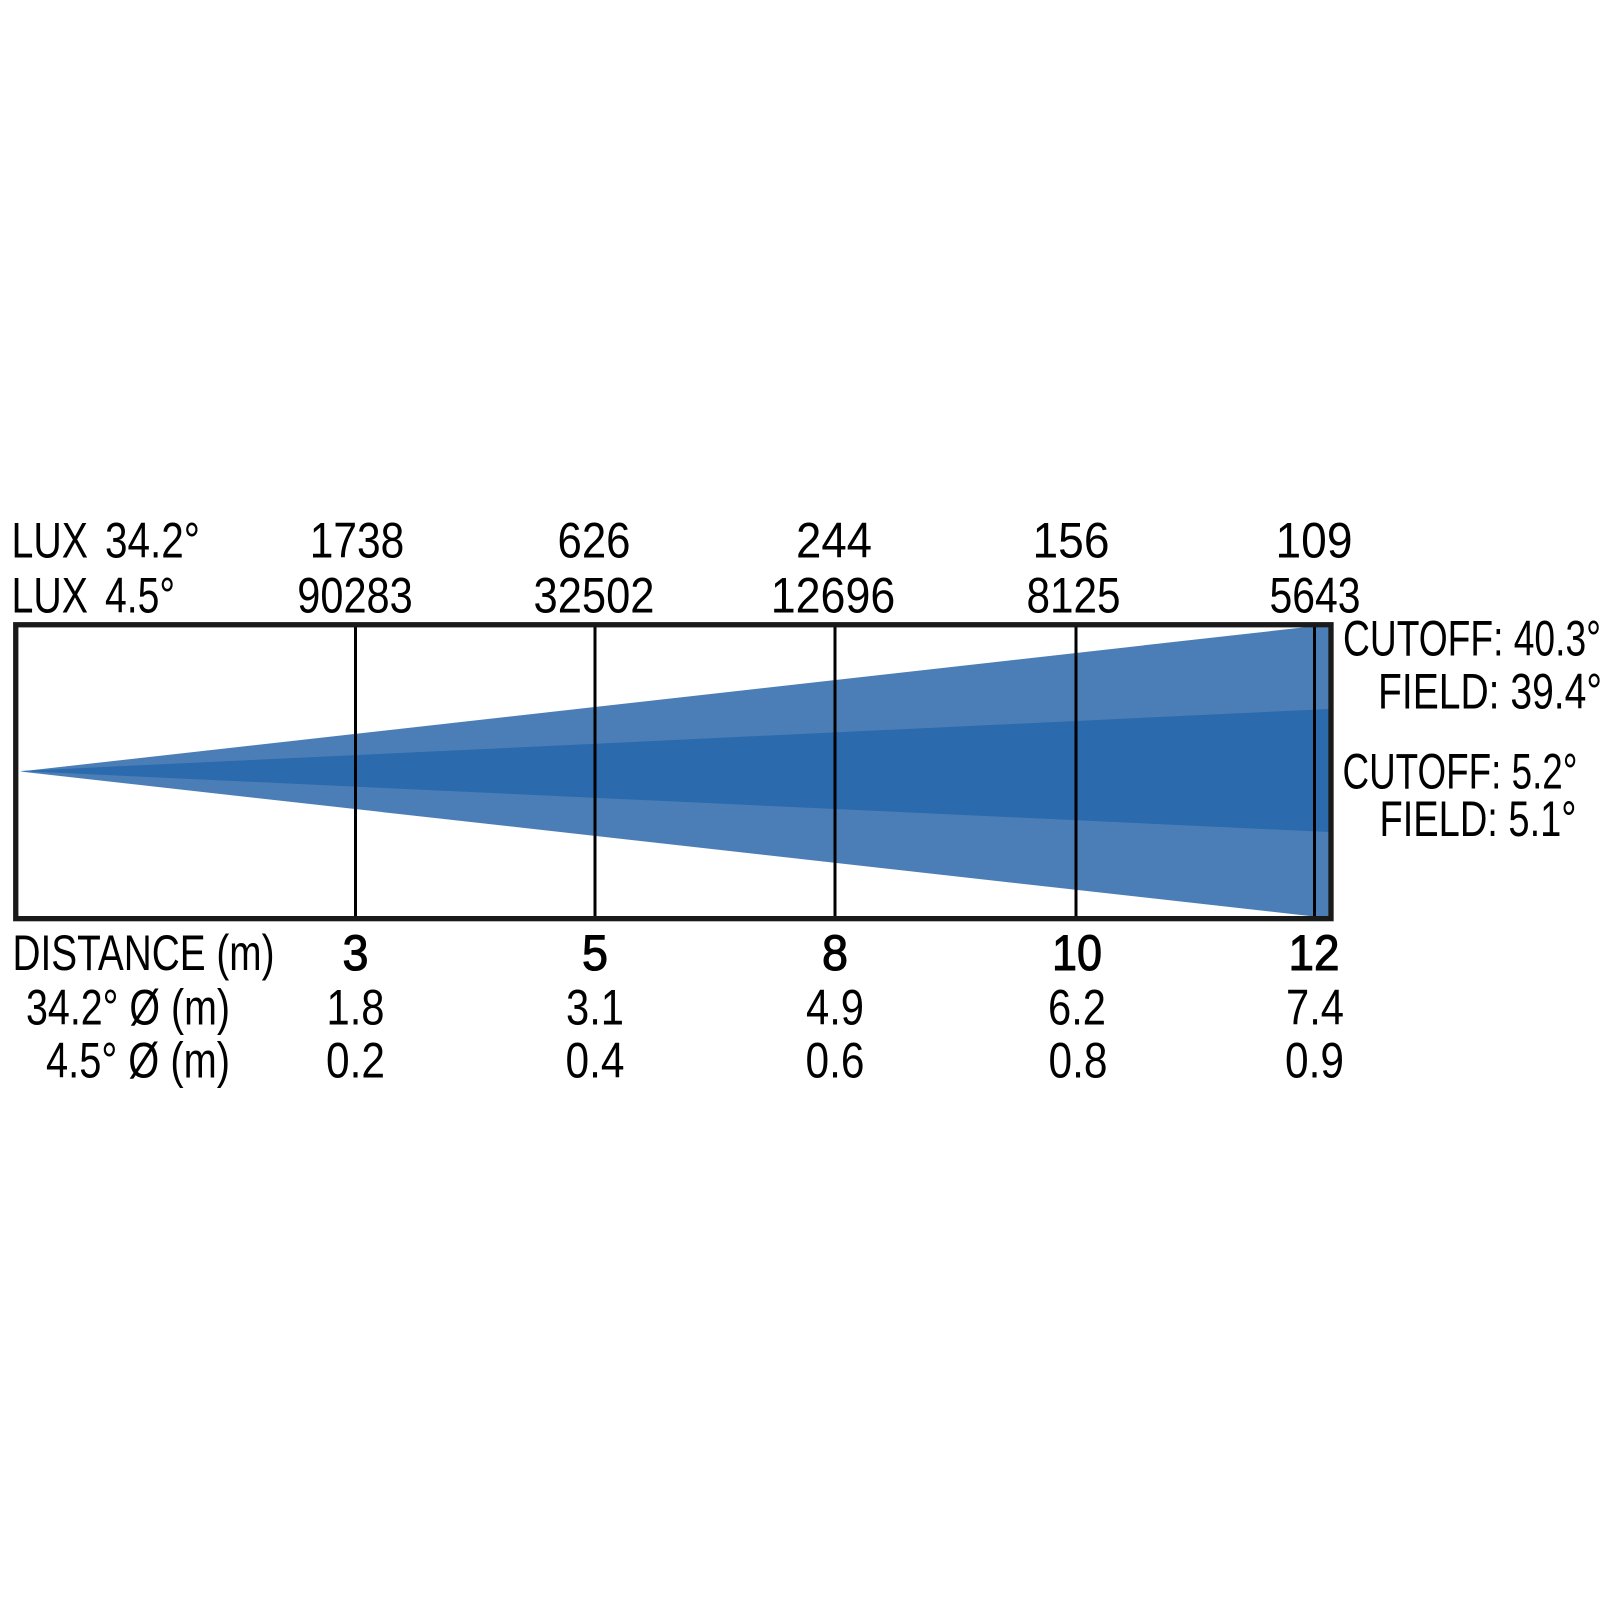  What do you see at coordinates (1074, 596) in the screenshot?
I see `svg-text: 8125` at bounding box center [1074, 596].